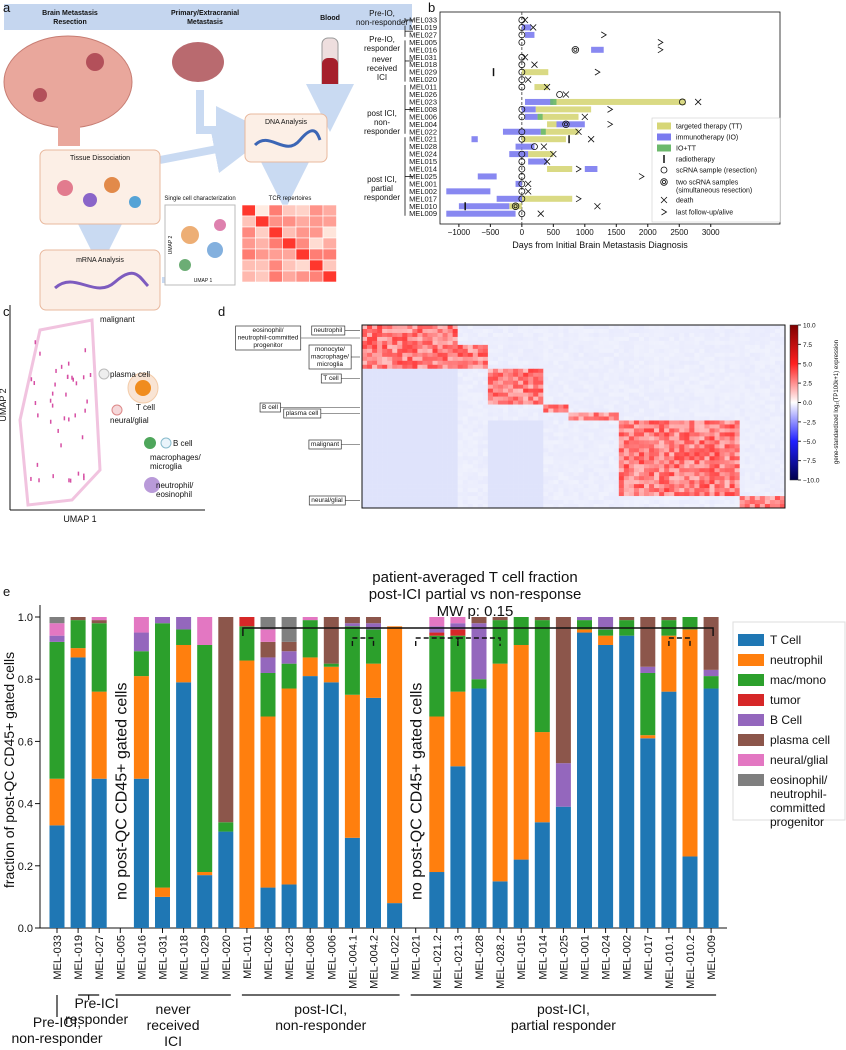  Describe the element at coordinates (751, 740) in the screenshot. I see `legend-swatch` at that location.